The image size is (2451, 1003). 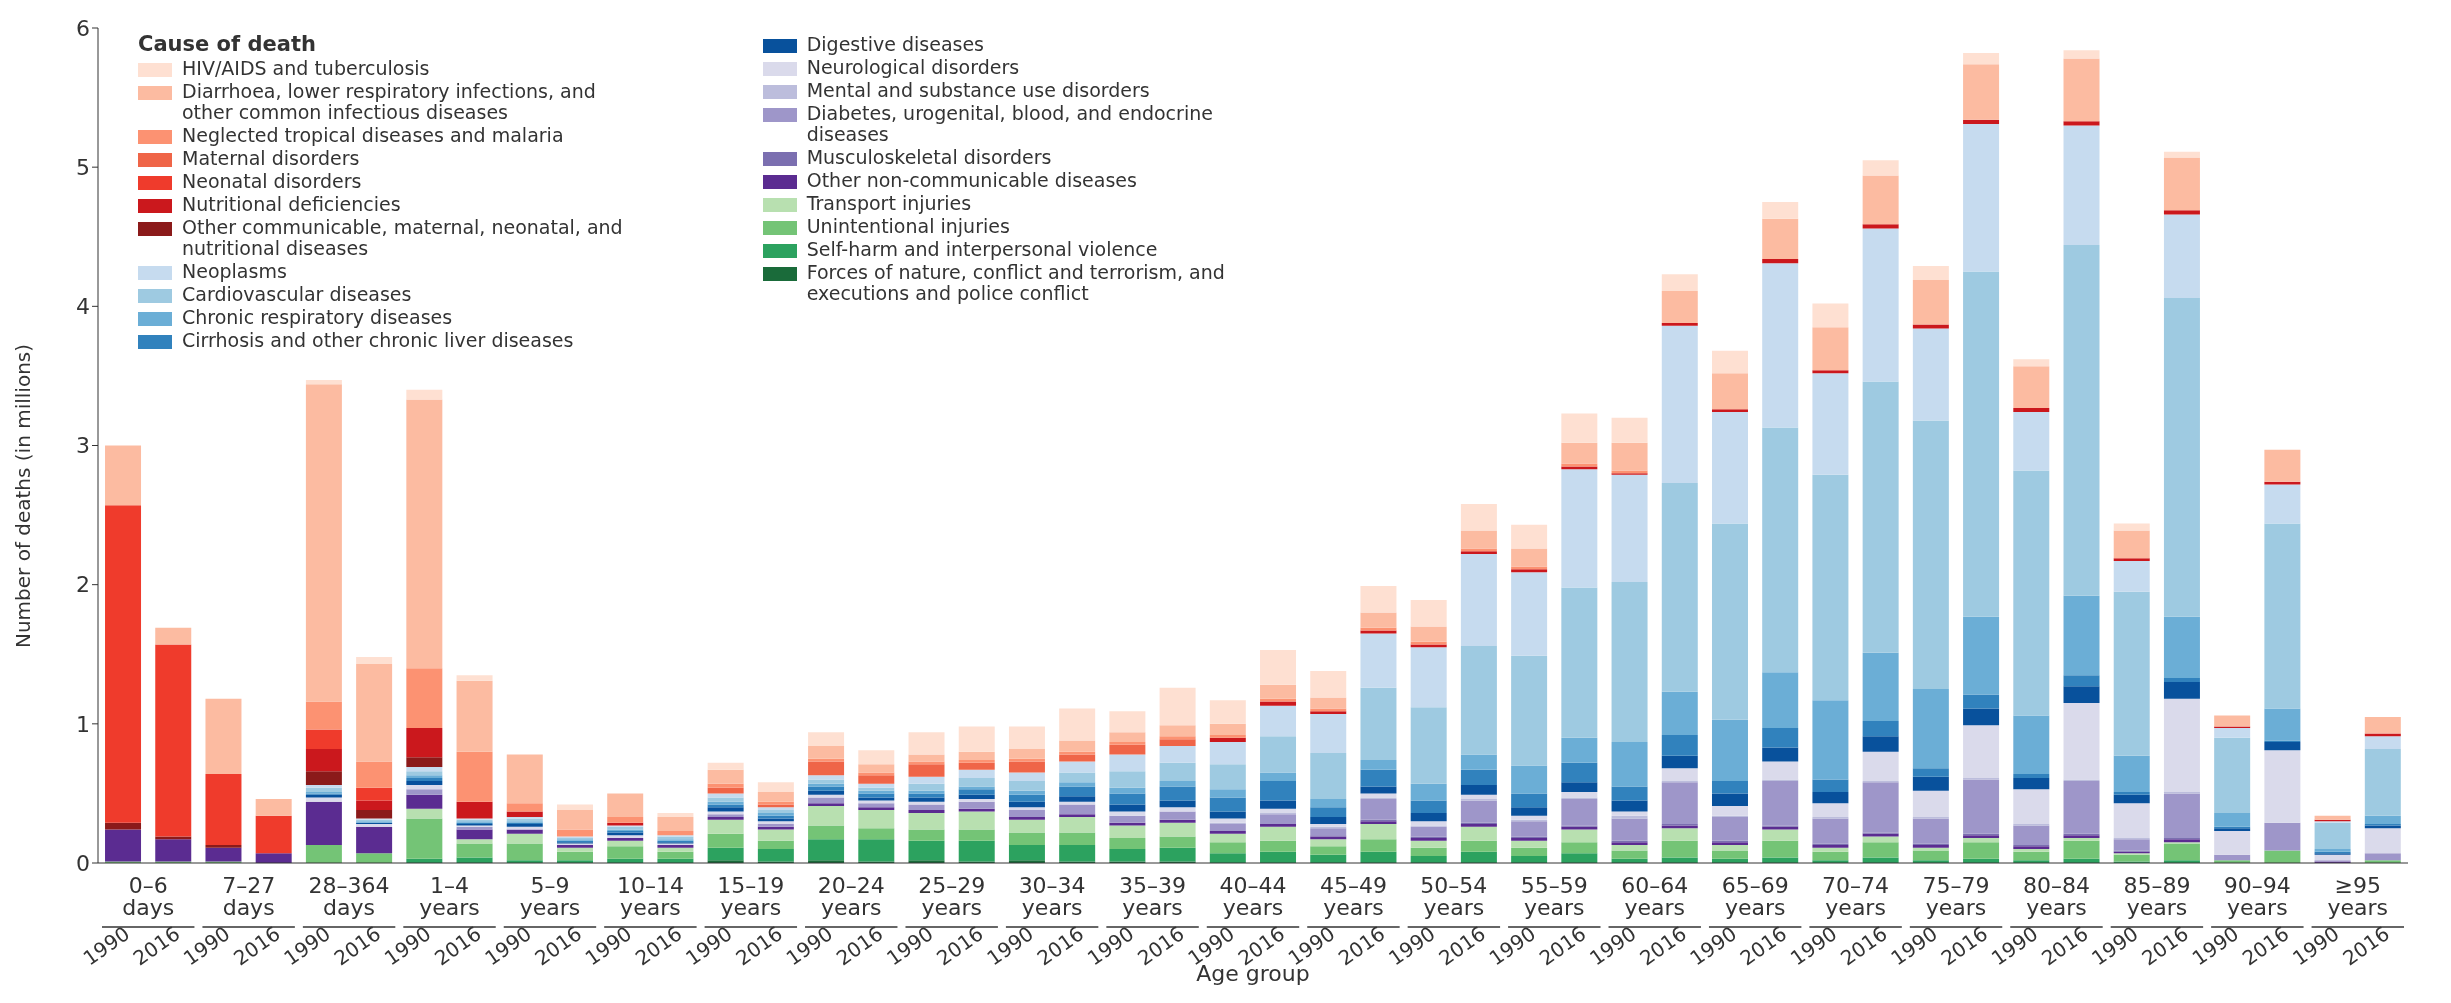 What do you see at coordinates (272, 181) in the screenshot?
I see `legend-label: Neonatal disorders` at bounding box center [272, 181].